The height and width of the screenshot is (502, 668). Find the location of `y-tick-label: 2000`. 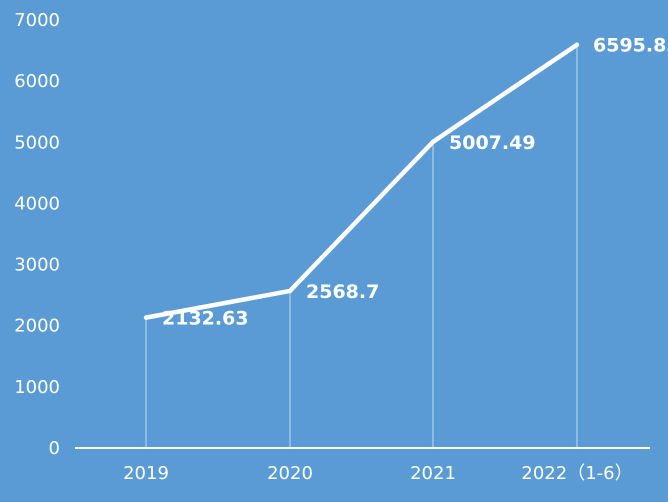

y-tick-label: 2000 is located at coordinates (37, 326).